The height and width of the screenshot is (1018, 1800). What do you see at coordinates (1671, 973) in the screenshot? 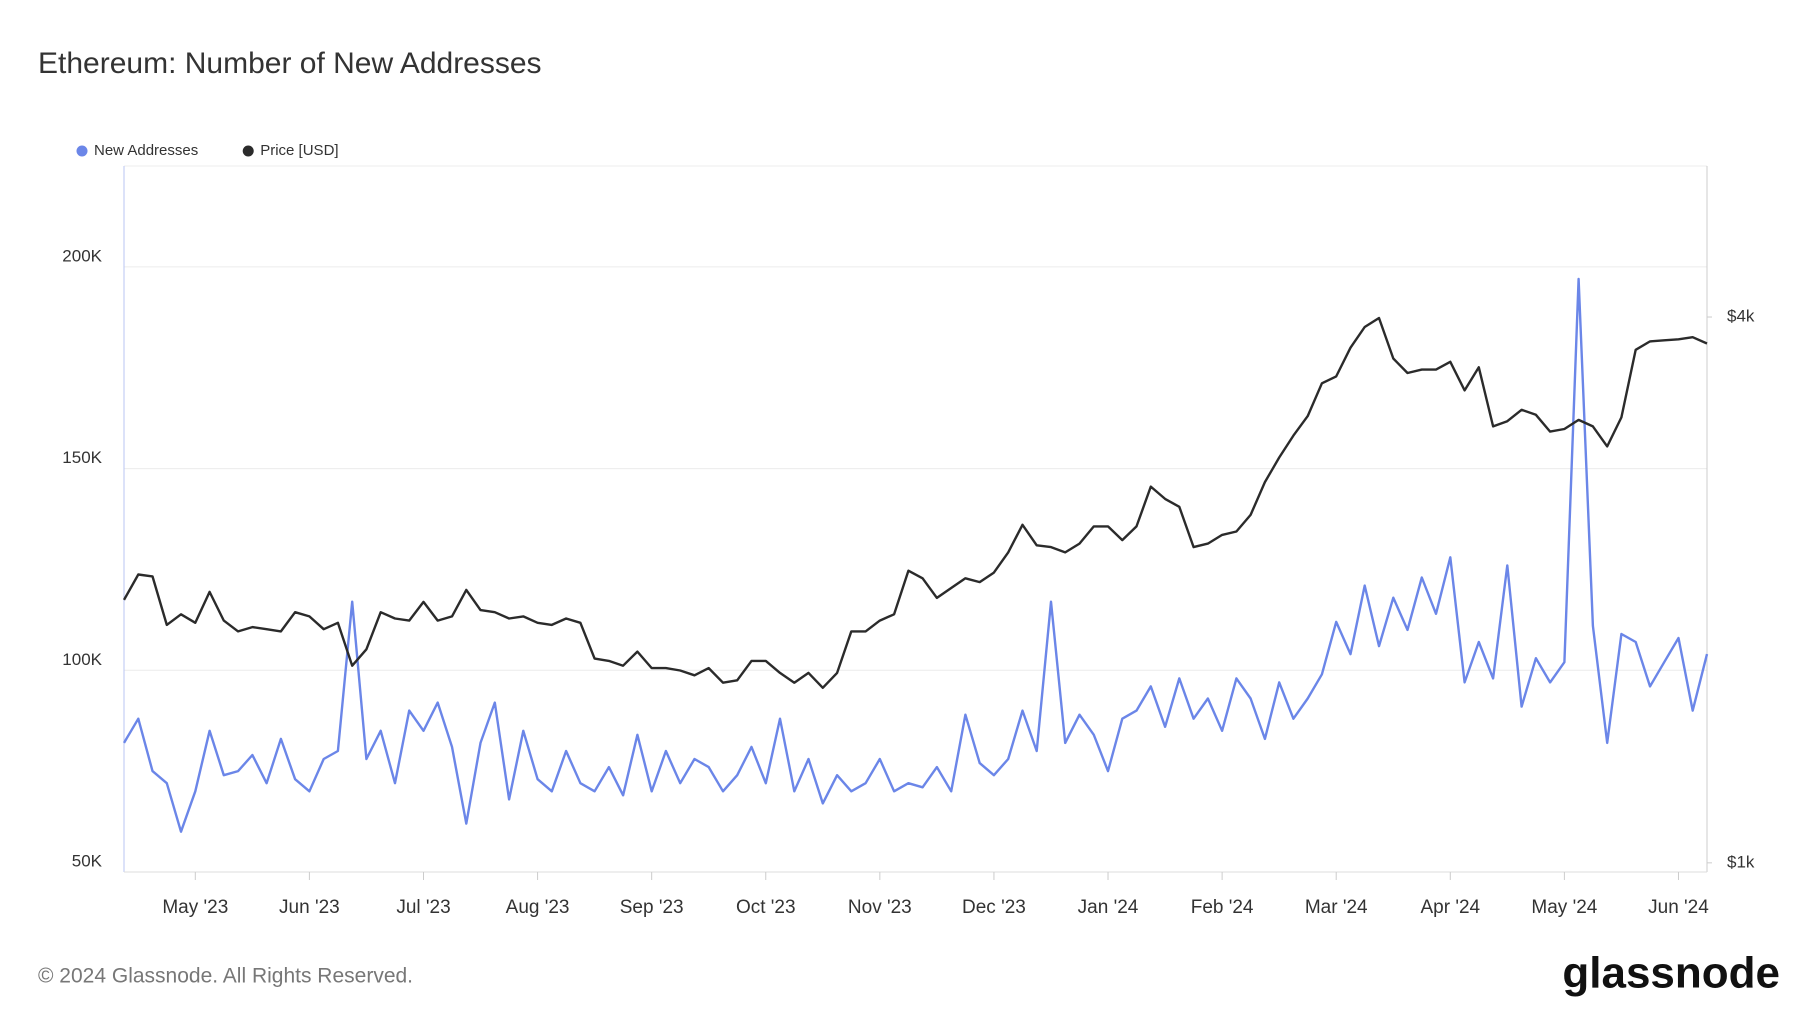
I see `logo: glassnode` at bounding box center [1671, 973].